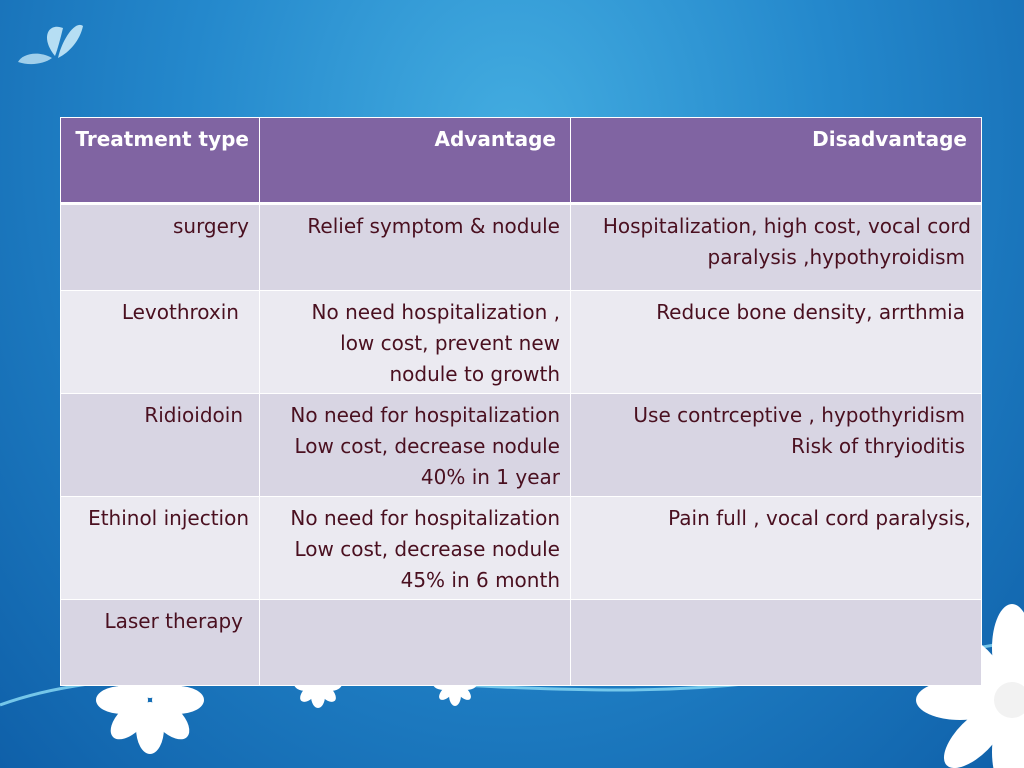  Describe the element at coordinates (435, 312) in the screenshot. I see `advantage-line: No need hospitalization ,` at that location.